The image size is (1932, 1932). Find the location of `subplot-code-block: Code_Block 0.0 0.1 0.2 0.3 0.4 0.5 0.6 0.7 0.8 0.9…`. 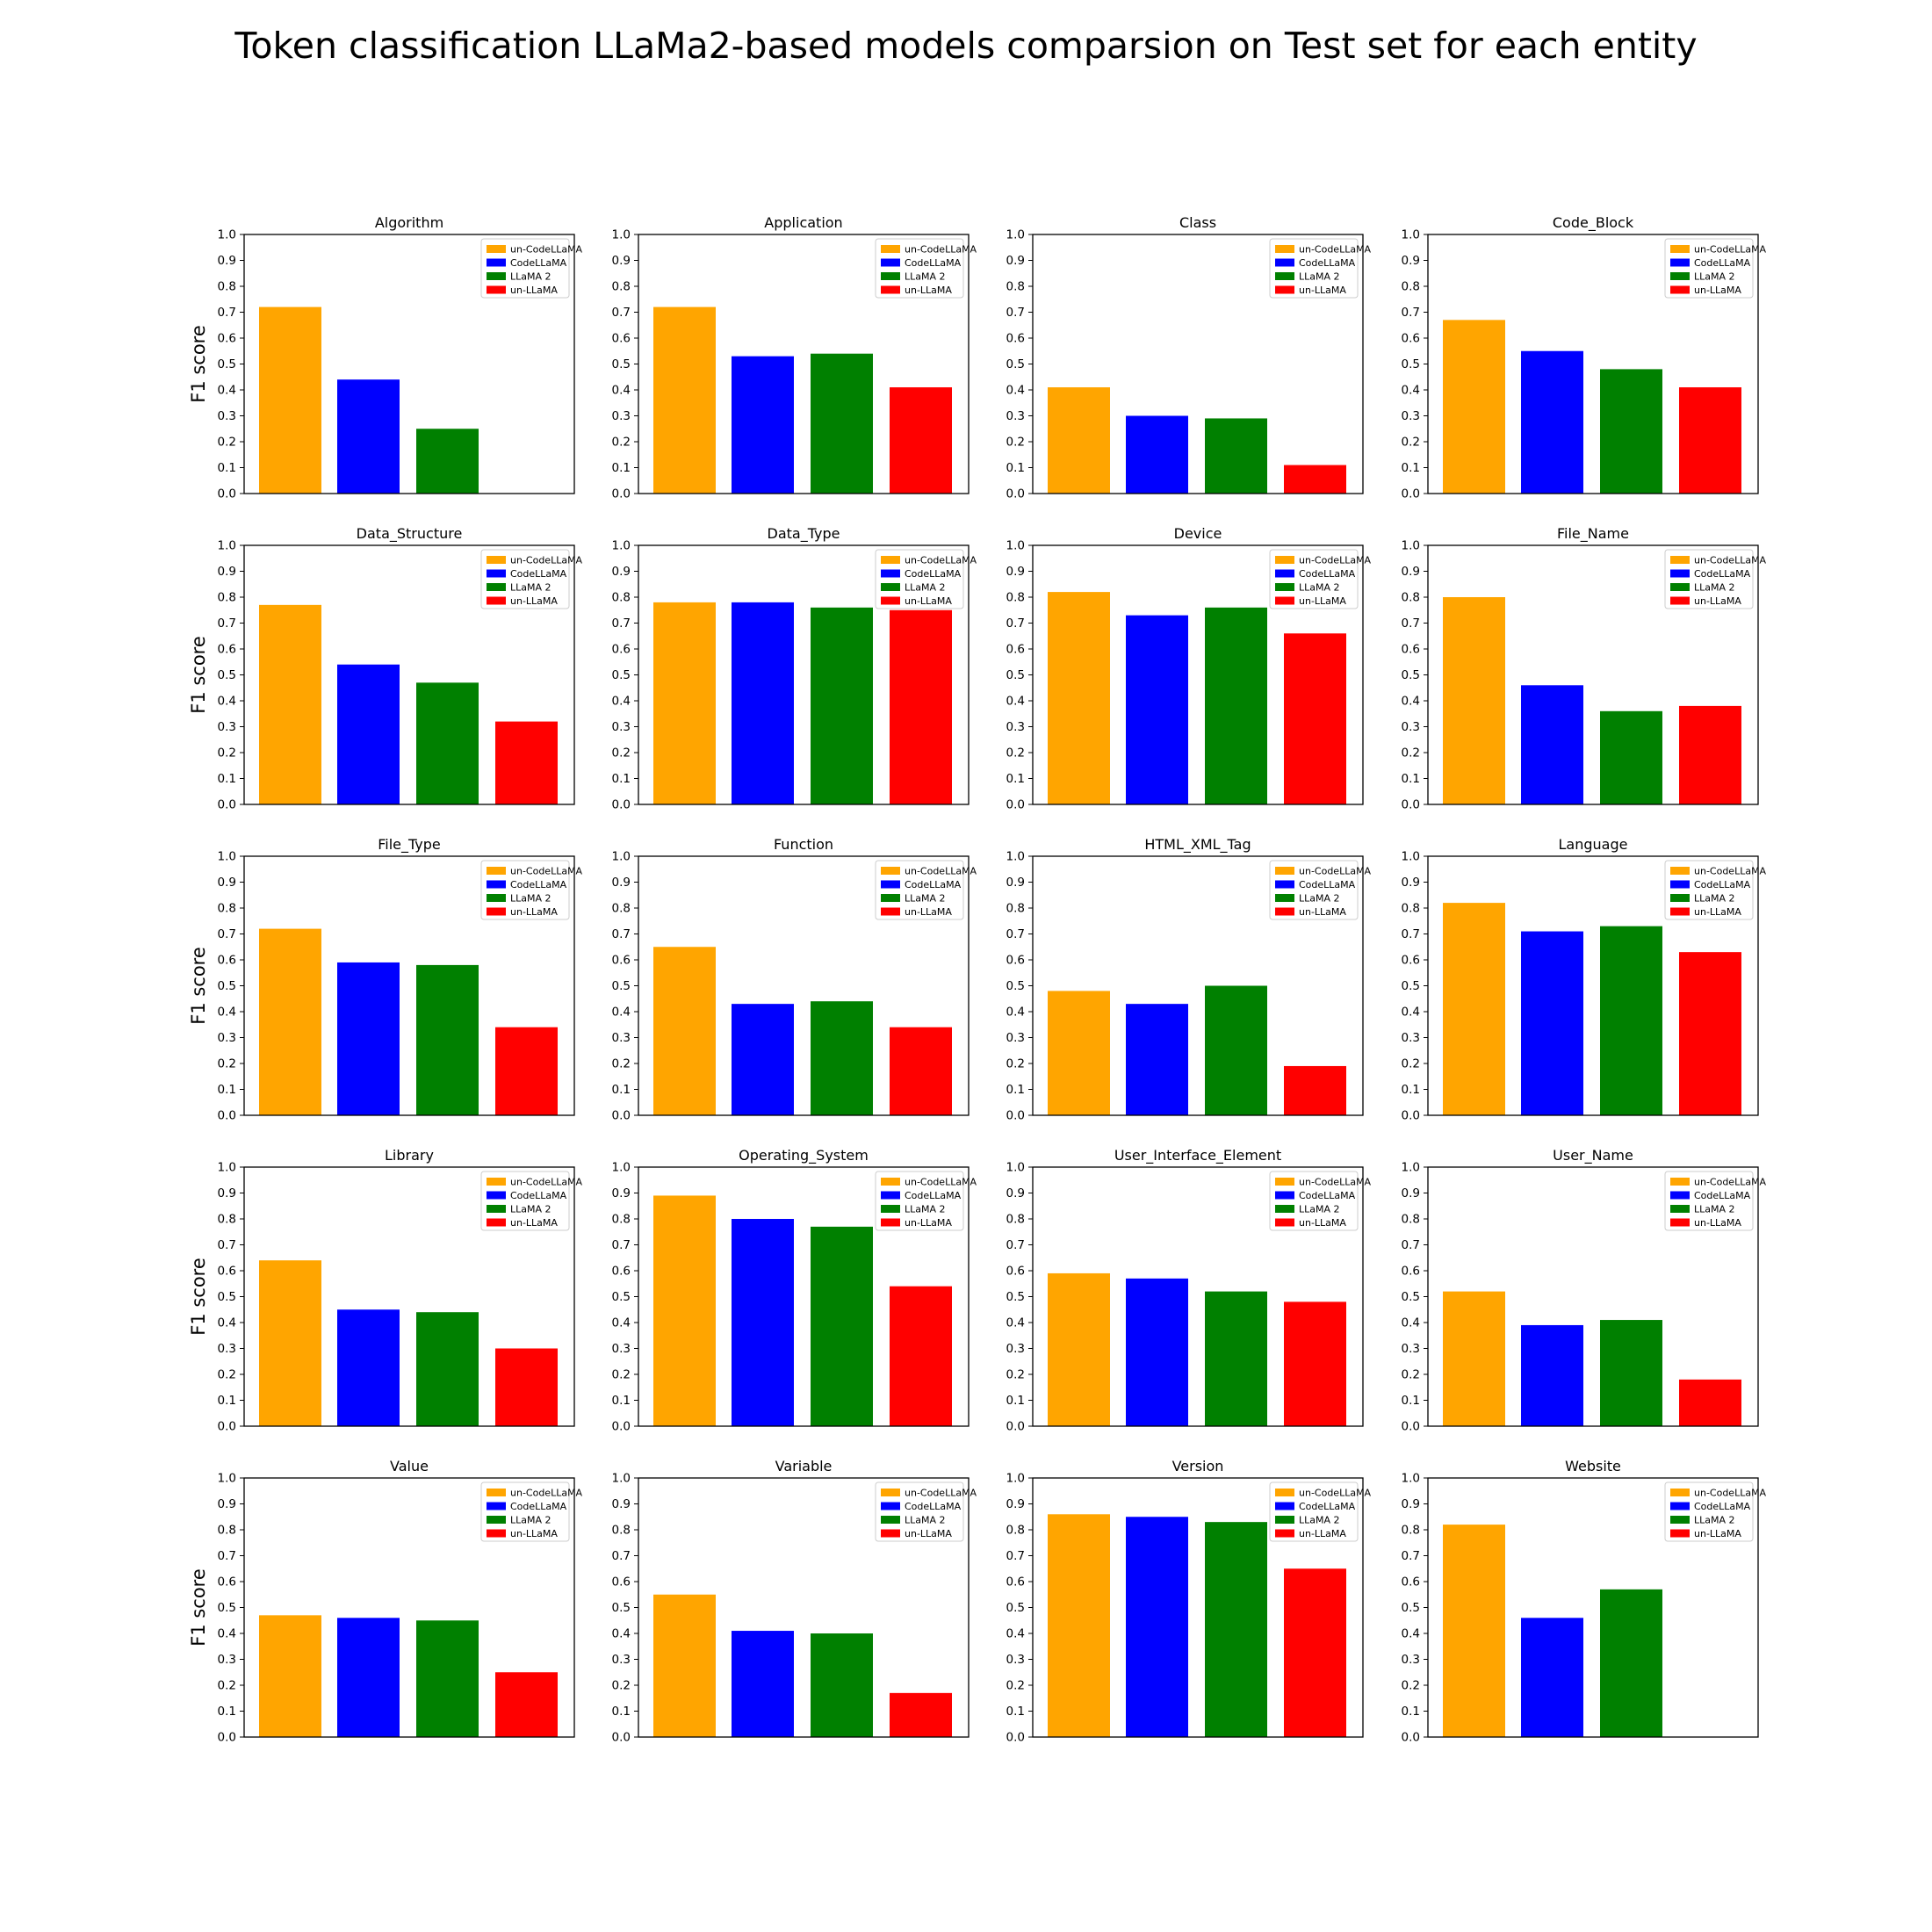

subplot-code-block: Code_Block 0.0 0.1 0.2 0.3 0.4 0.5 0.6 0.7 0.8 0.9… is located at coordinates (1585, 358).